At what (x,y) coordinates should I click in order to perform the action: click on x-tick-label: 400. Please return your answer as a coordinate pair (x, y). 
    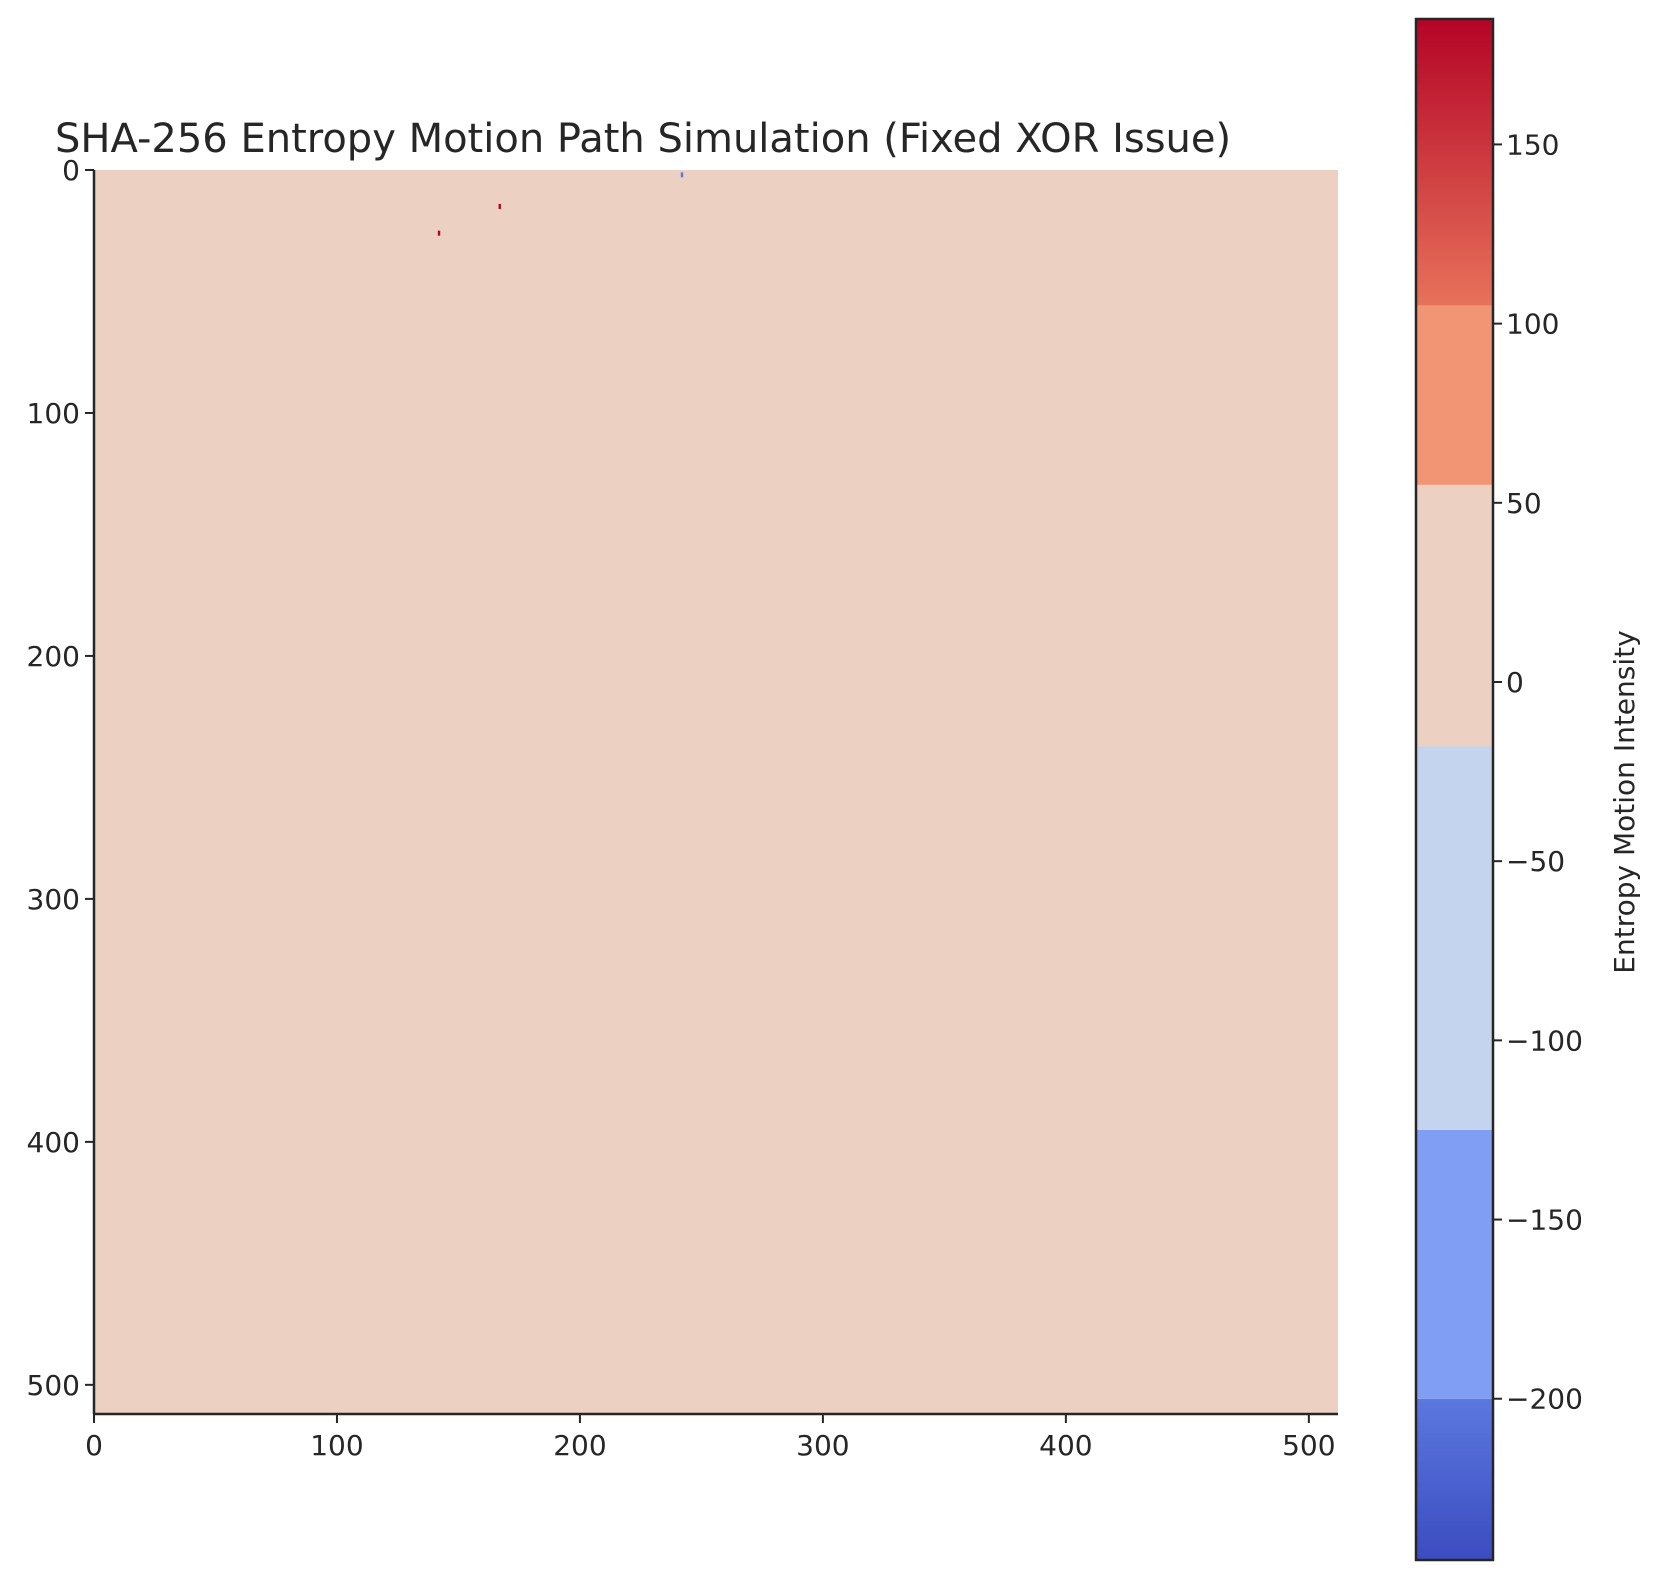
    Looking at the image, I should click on (1065, 1445).